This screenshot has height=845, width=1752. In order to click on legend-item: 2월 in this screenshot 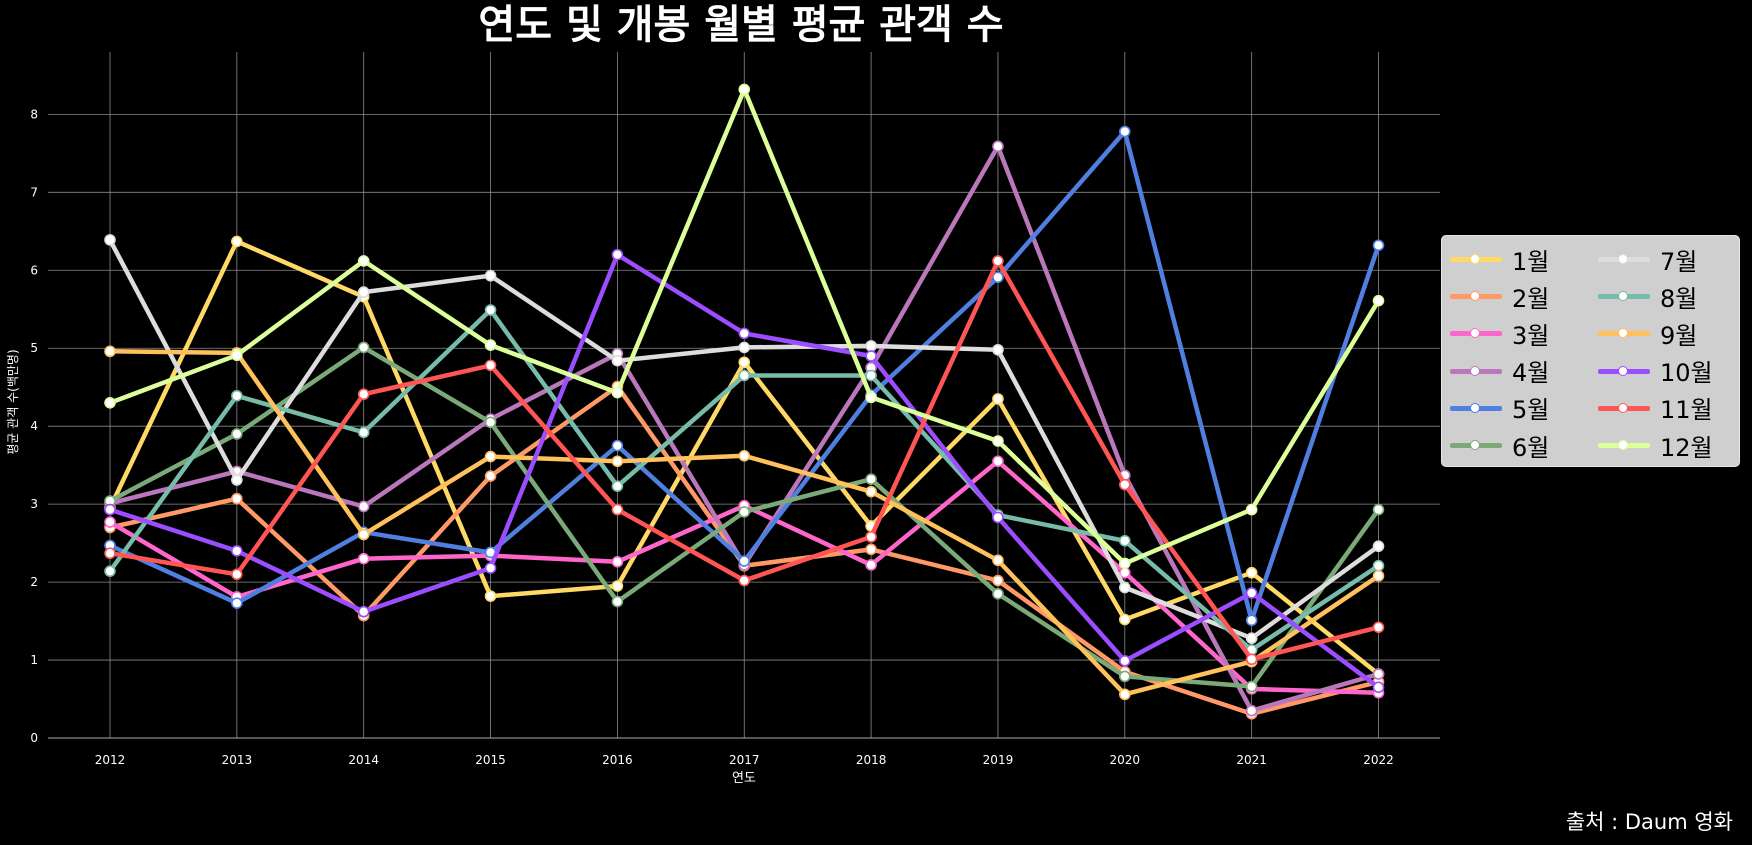, I will do `click(1498, 296)`.